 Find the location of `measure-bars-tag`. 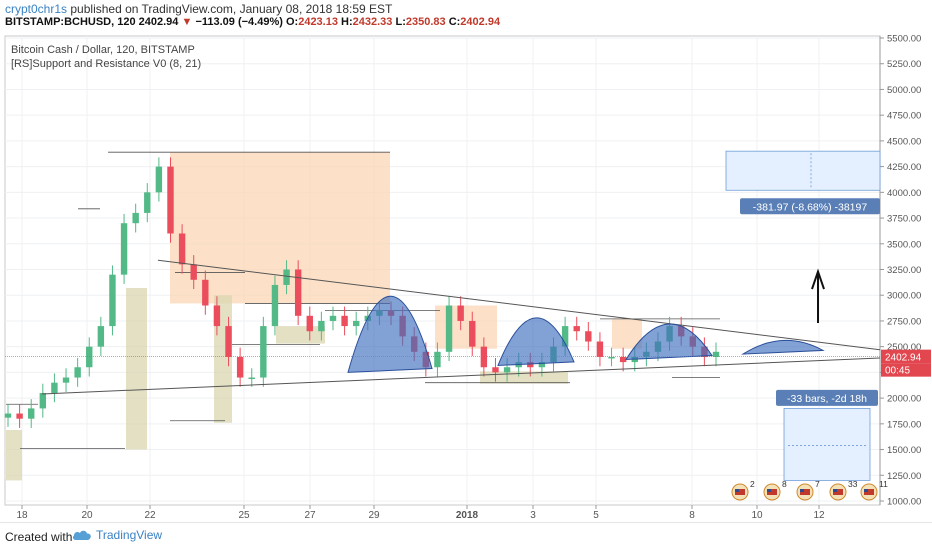

measure-bars-tag is located at coordinates (827, 397).